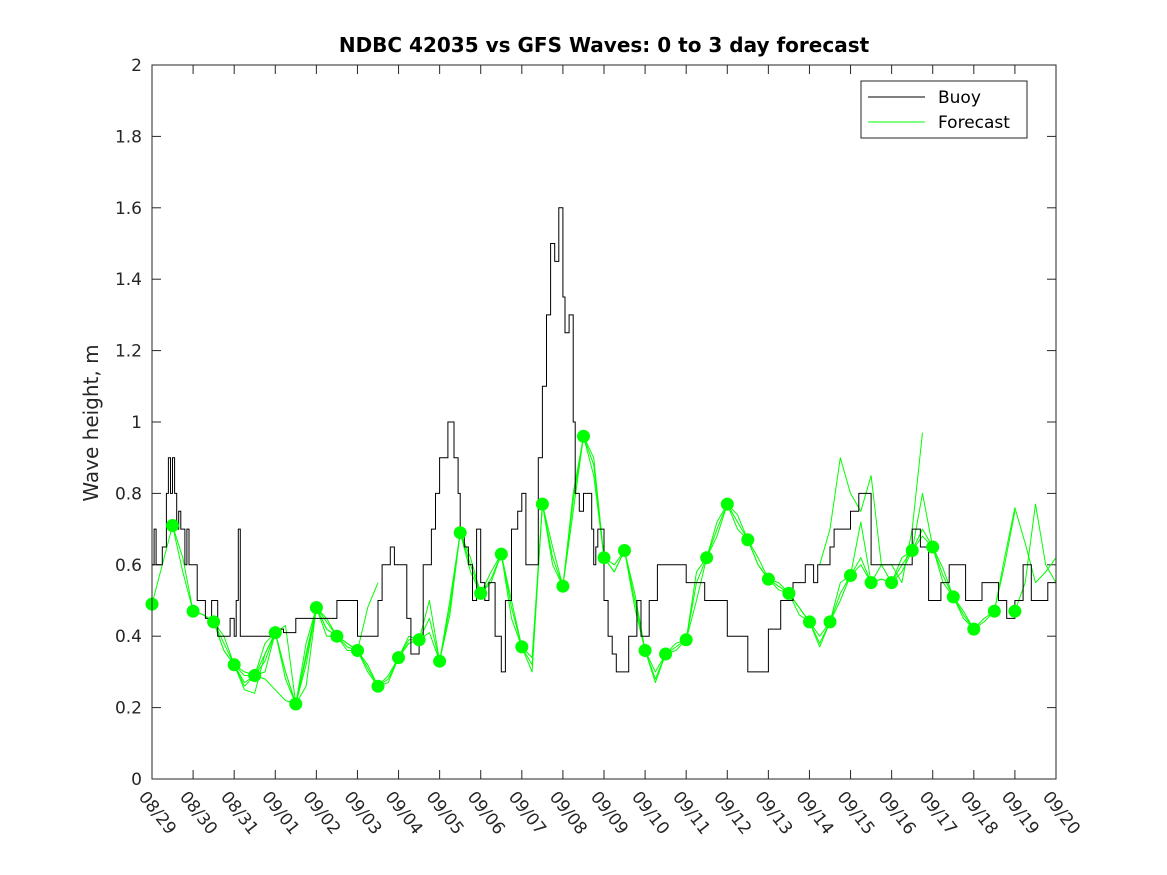 This screenshot has height=875, width=1167. I want to click on y-tick-labels: 0 0.2 0.4 0.6 0.8 1 1.2 1.4 1.6 1.8 2, so click(128, 423).